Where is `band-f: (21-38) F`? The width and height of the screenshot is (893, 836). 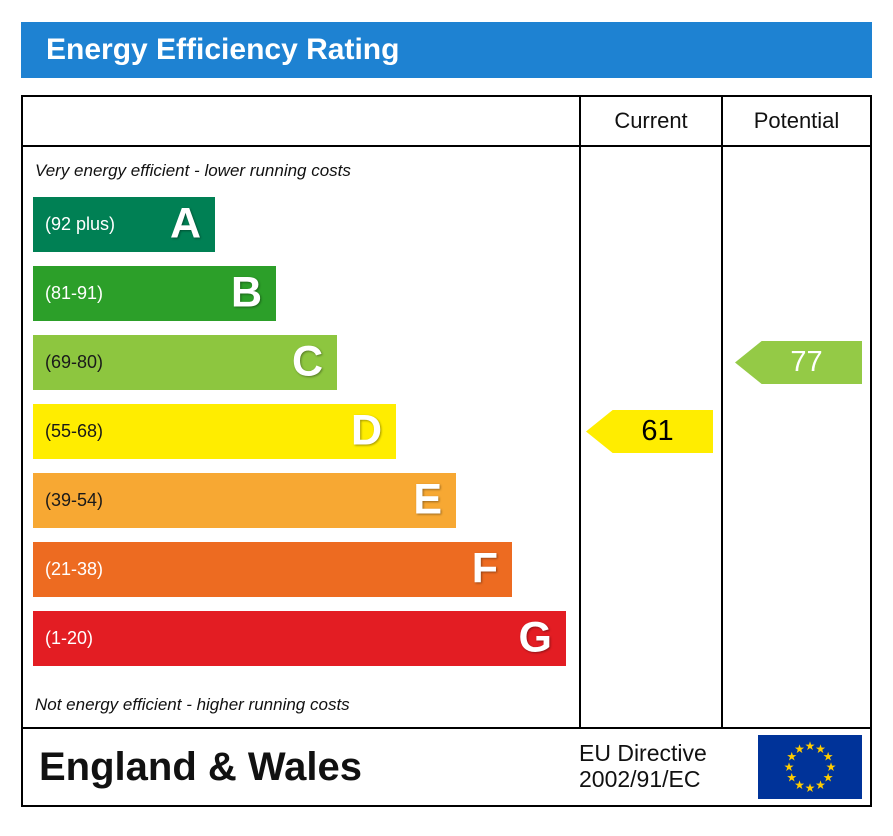
band-f: (21-38) F is located at coordinates (272, 569).